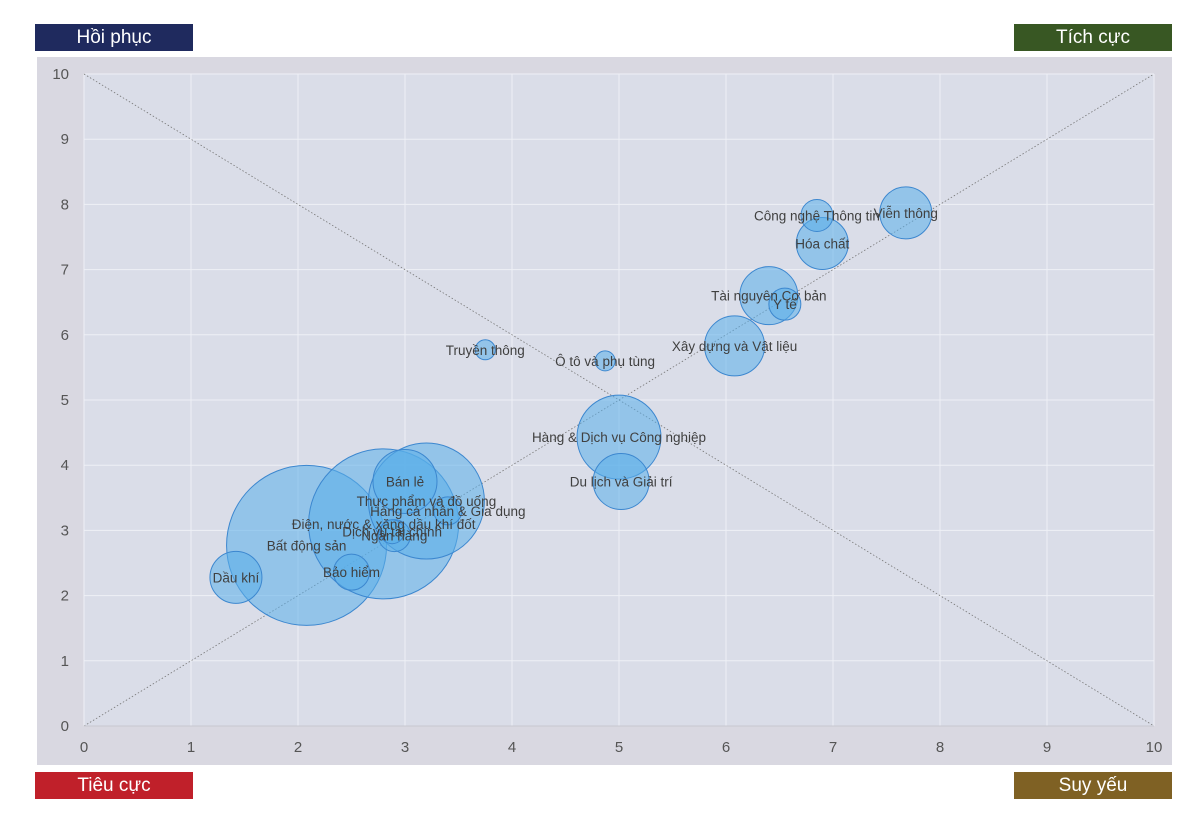 This screenshot has width=1200, height=818. I want to click on y-tick-label: 0, so click(65, 726).